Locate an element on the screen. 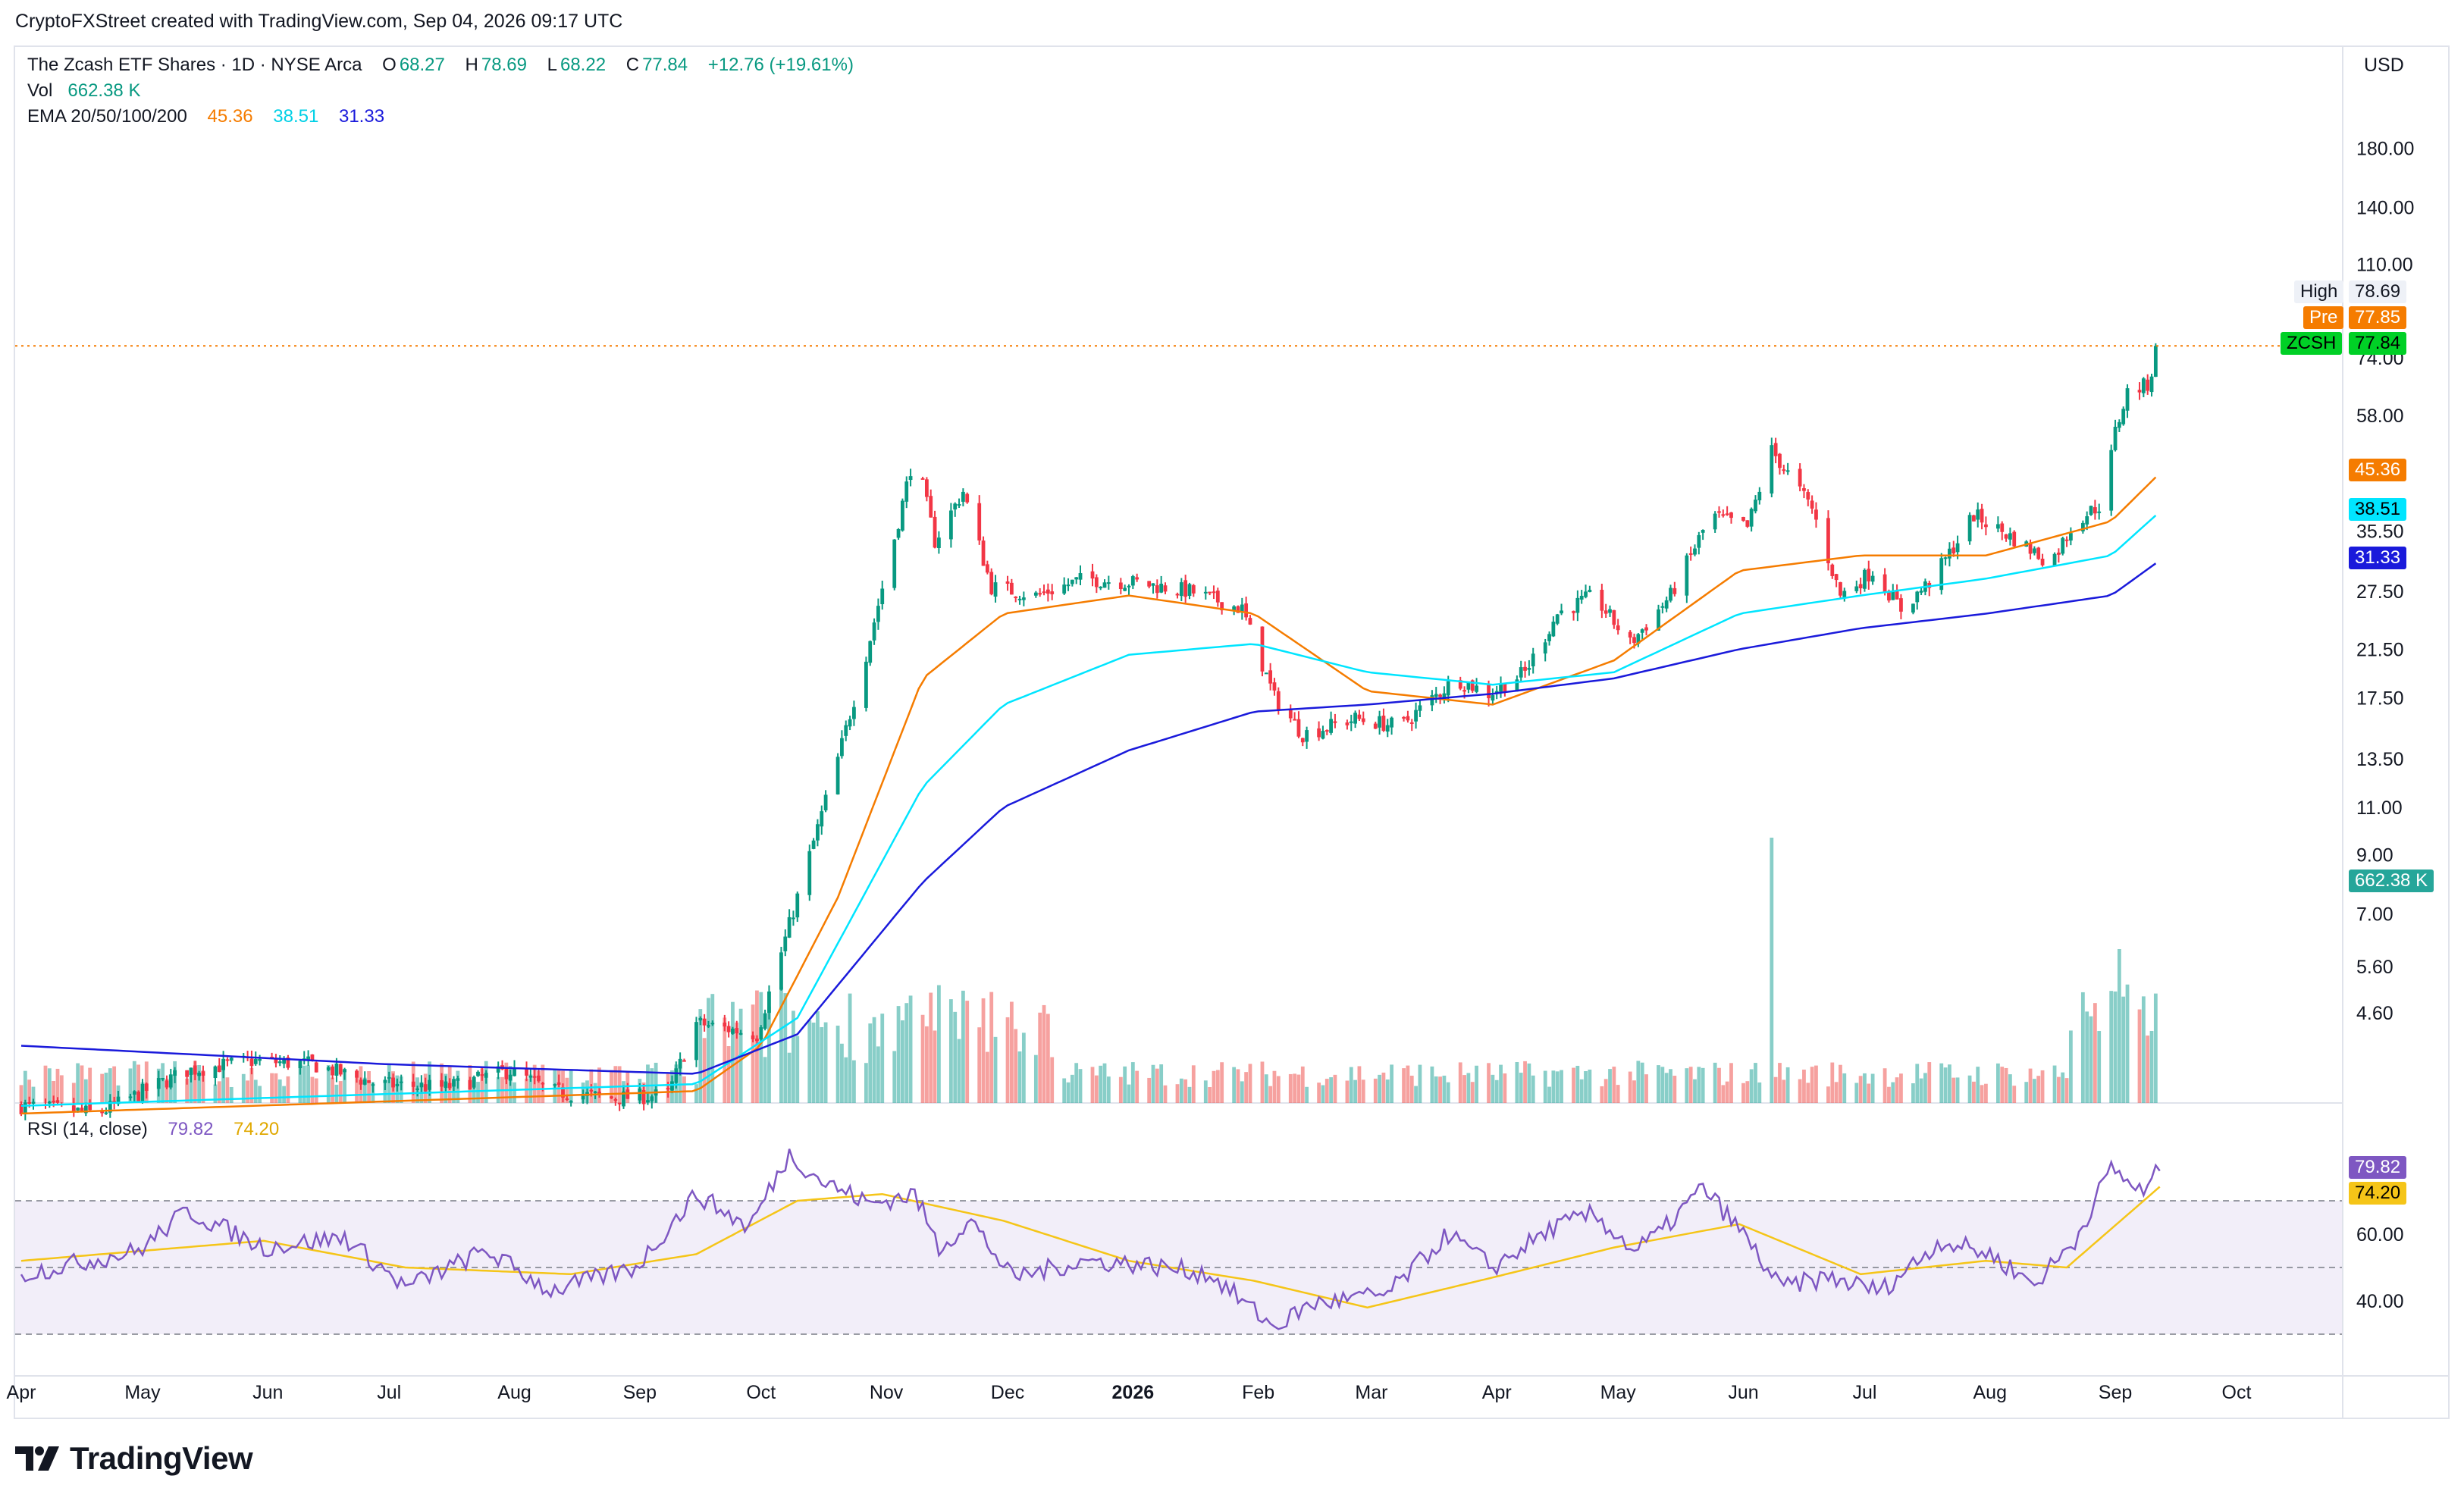  price-tick-9: 13.50 is located at coordinates (2380, 759).